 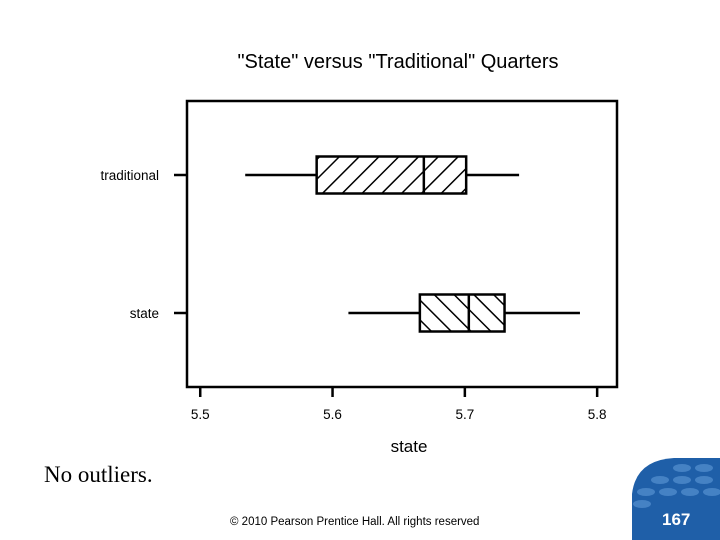 What do you see at coordinates (676, 499) in the screenshot?
I see `slide-number-badge` at bounding box center [676, 499].